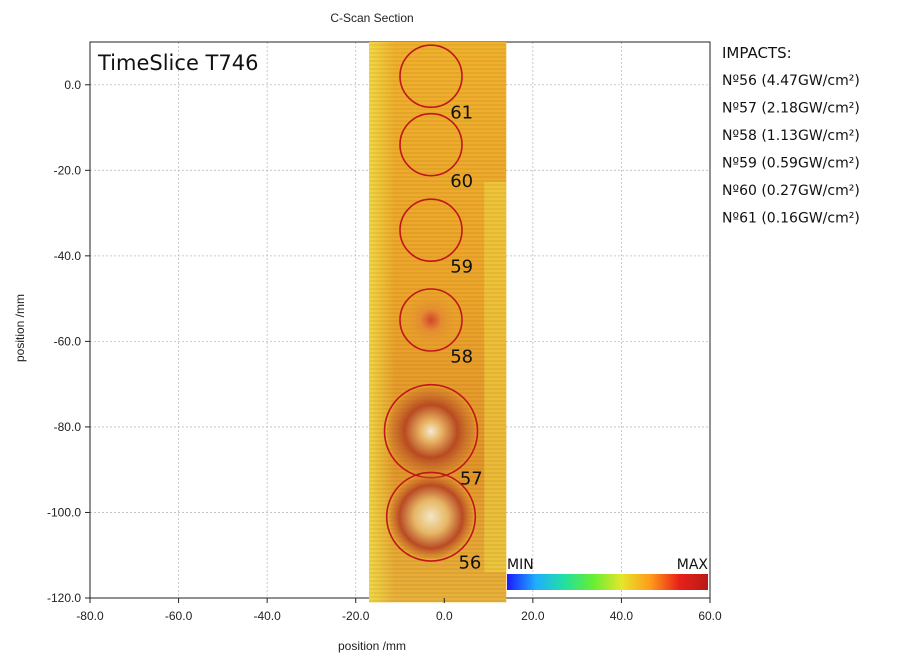 This screenshot has width=900, height=655. Describe the element at coordinates (791, 219) in the screenshot. I see `legend-entry: Nº61 (0.16GW/cm²)` at that location.